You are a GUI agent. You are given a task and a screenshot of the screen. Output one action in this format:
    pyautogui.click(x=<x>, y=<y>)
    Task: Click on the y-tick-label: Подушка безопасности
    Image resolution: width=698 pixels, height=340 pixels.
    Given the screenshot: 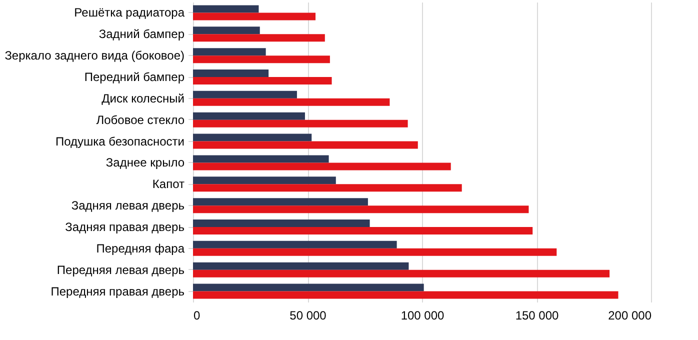 What is the action you would take?
    pyautogui.click(x=119, y=141)
    